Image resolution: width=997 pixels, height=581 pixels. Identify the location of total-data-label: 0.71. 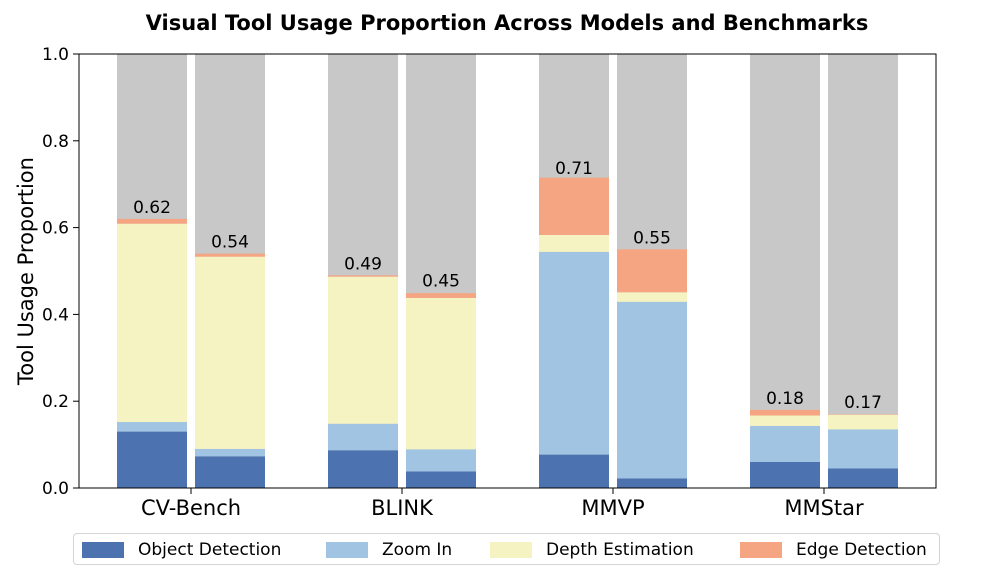
(574, 169).